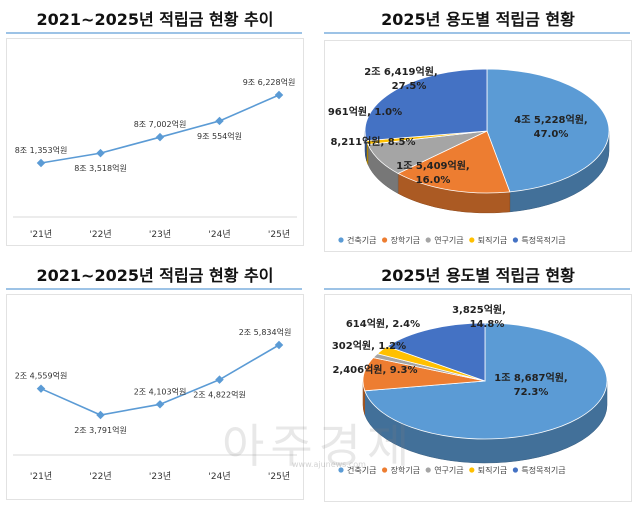 The width and height of the screenshot is (640, 505). I want to click on watermark-url: www.ajunews.com, so click(329, 464).